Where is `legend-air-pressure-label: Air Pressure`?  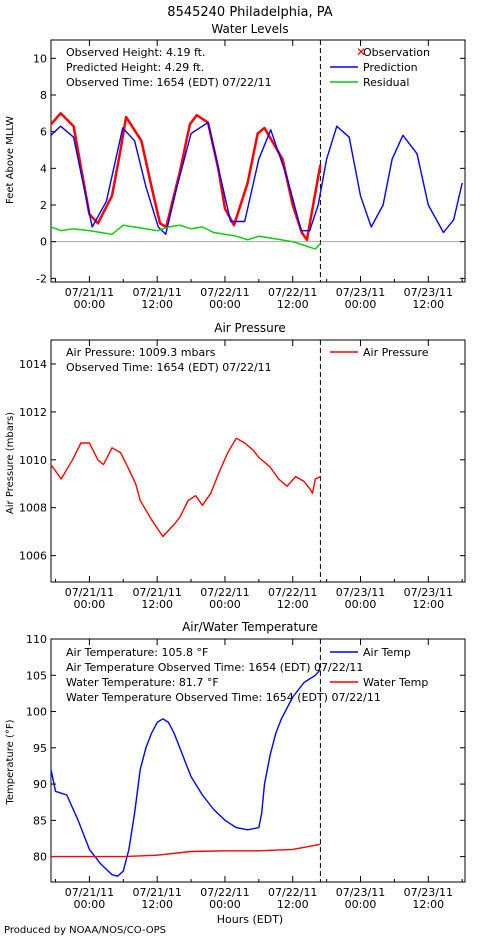 legend-air-pressure-label: Air Pressure is located at coordinates (396, 352).